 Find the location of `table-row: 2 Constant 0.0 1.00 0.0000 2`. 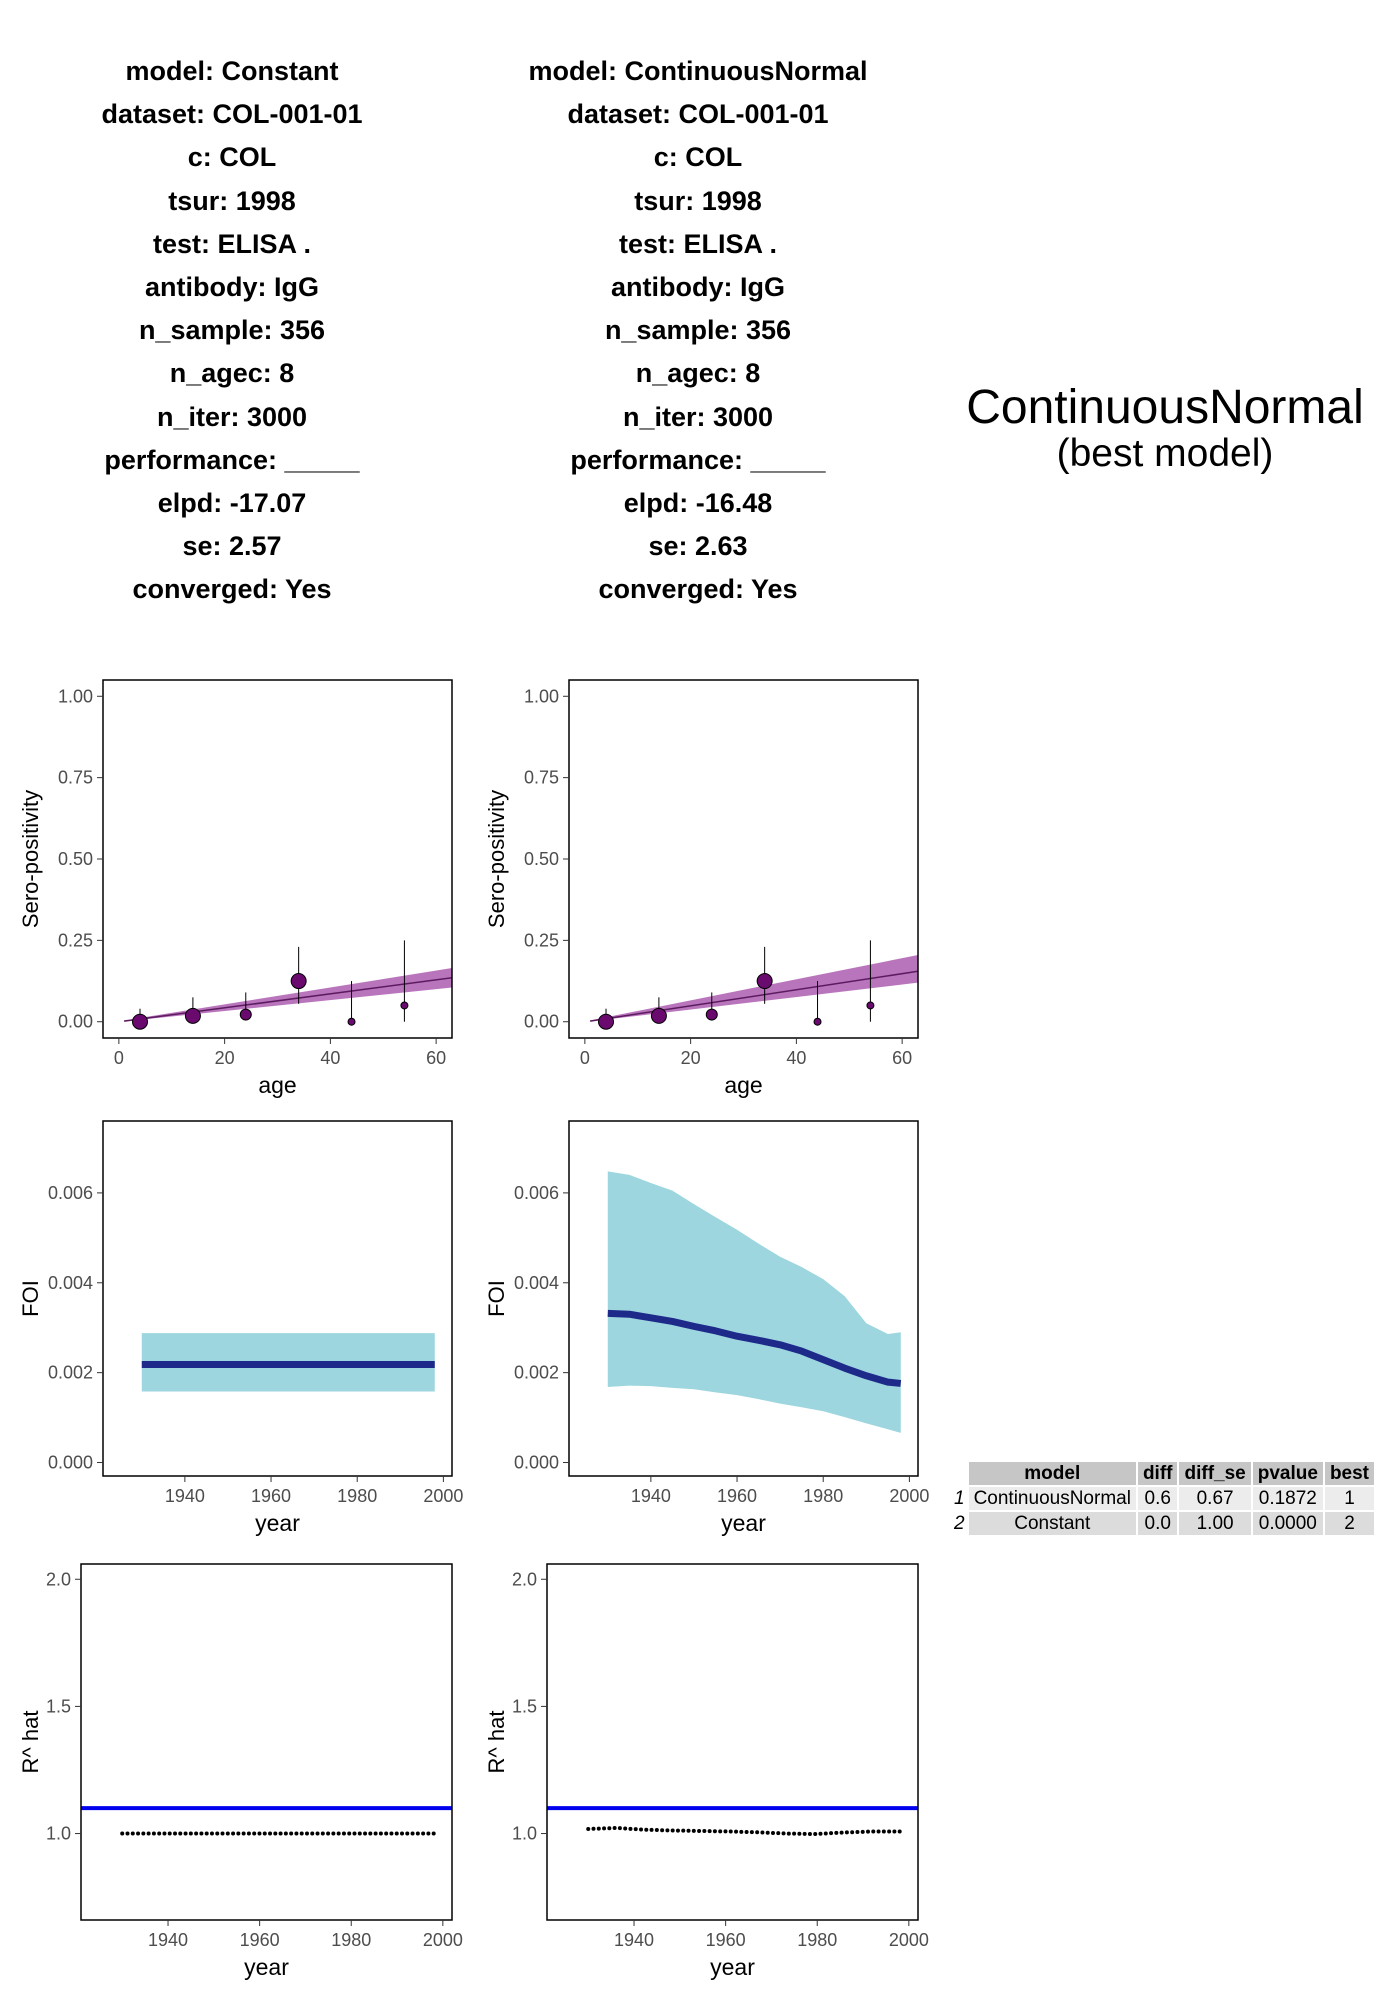

table-row: 2 Constant 0.0 1.00 0.0000 2 is located at coordinates (1164, 1523).